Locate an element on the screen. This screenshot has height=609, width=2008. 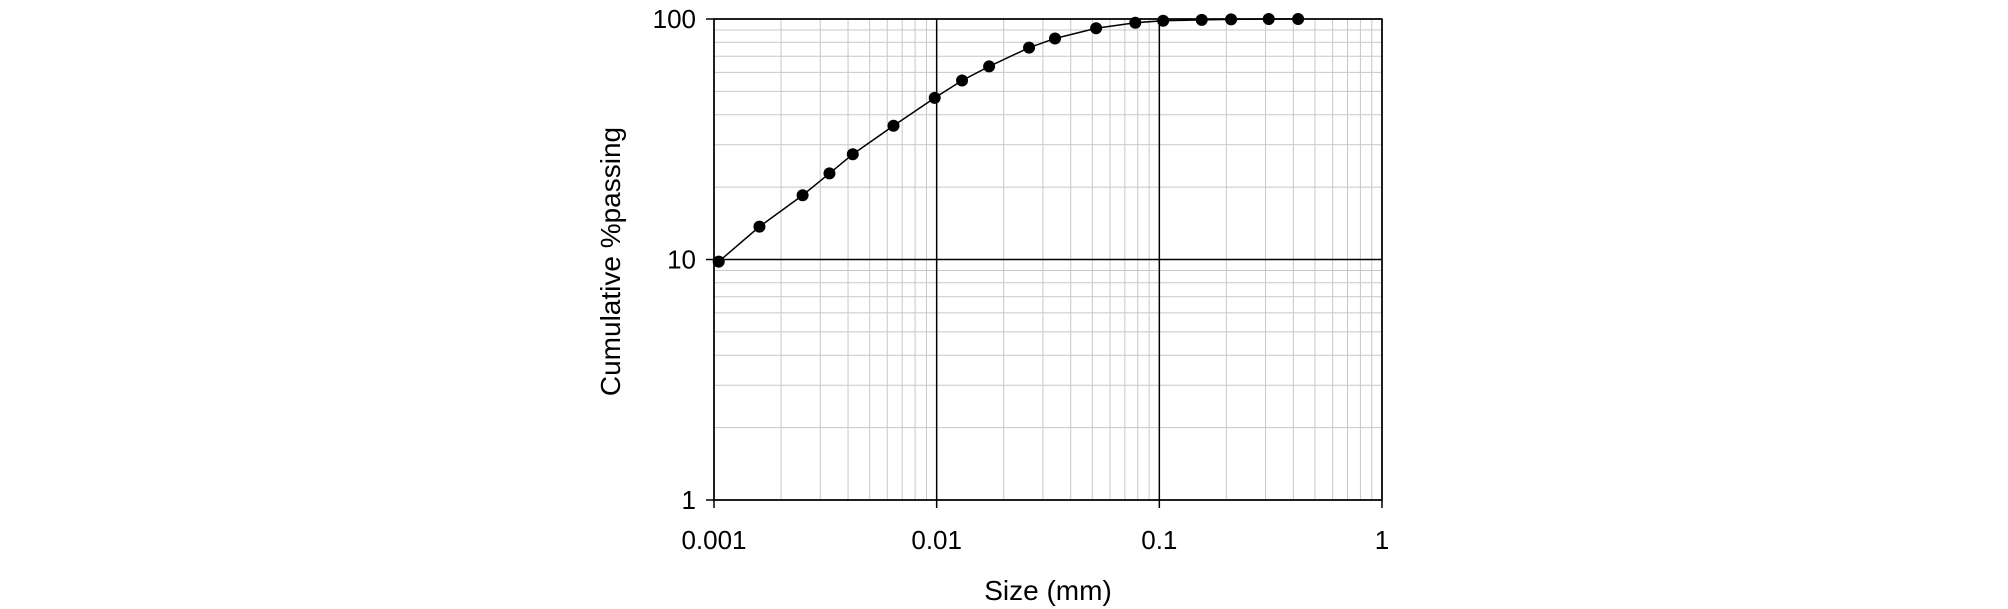
y-tick-label: 10 is located at coordinates (681, 260).